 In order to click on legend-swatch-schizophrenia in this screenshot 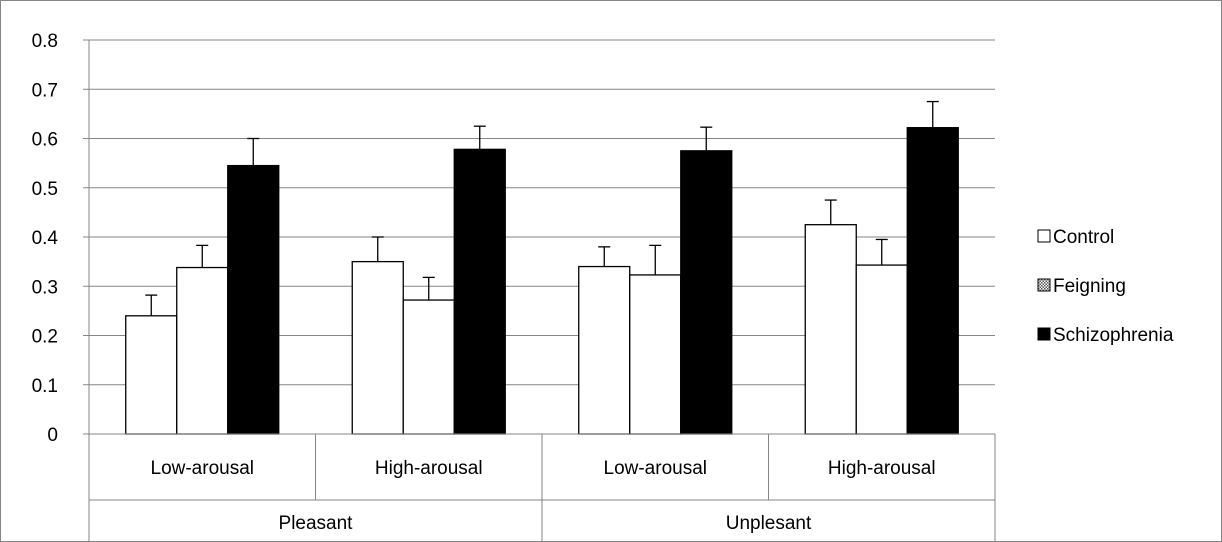, I will do `click(1044, 334)`.